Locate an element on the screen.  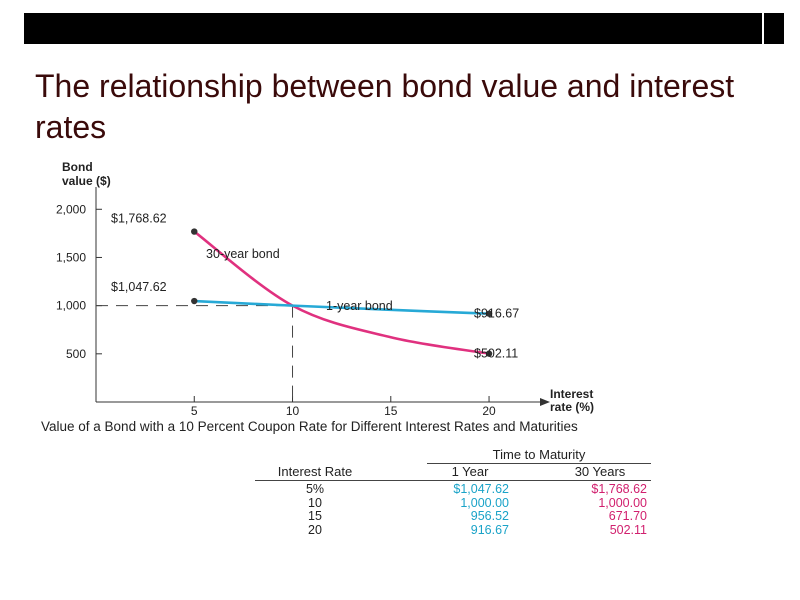
table-cell-1-year: 1,000.00 is located at coordinates (484, 502).